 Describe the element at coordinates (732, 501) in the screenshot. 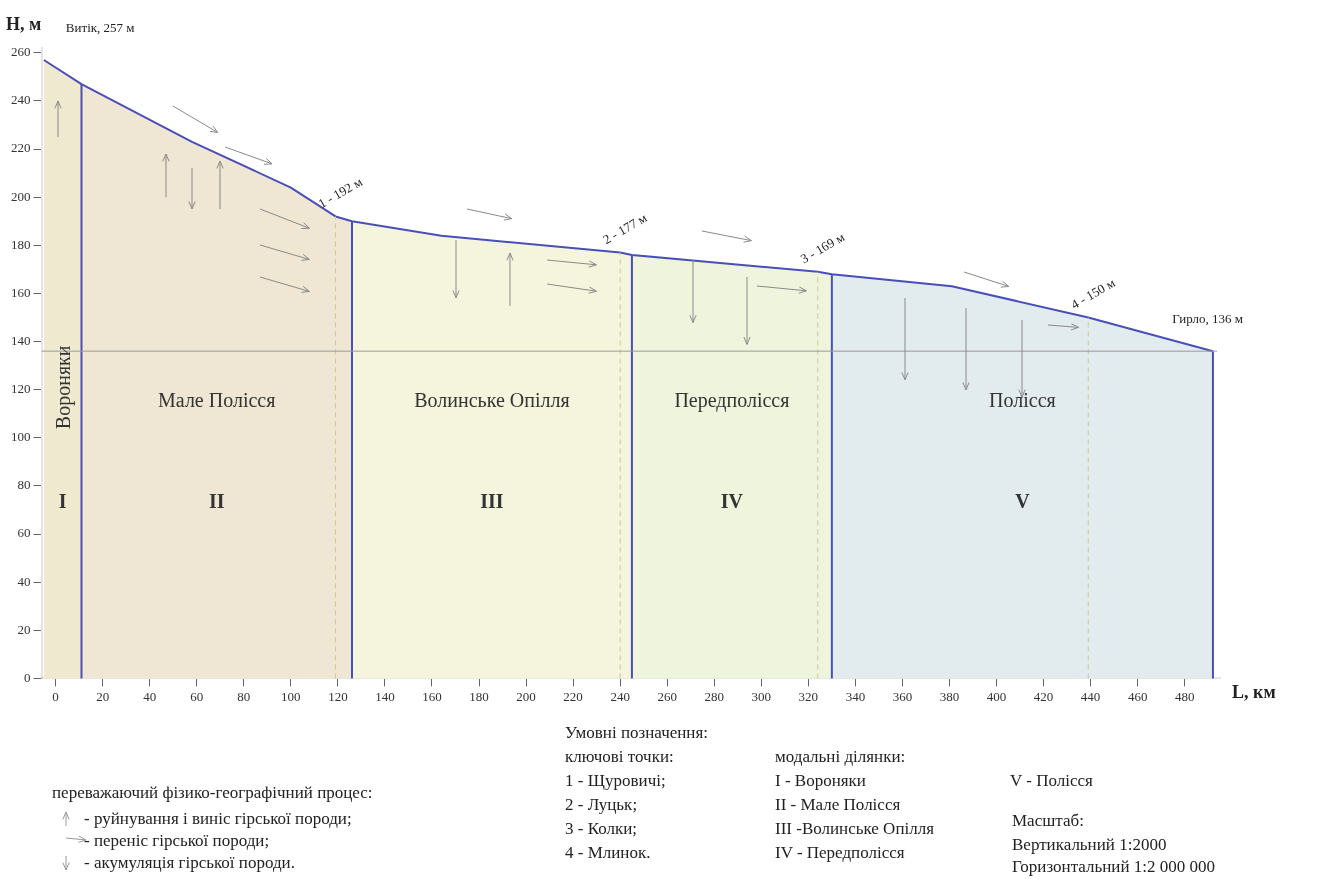

I see `annotation: IV` at that location.